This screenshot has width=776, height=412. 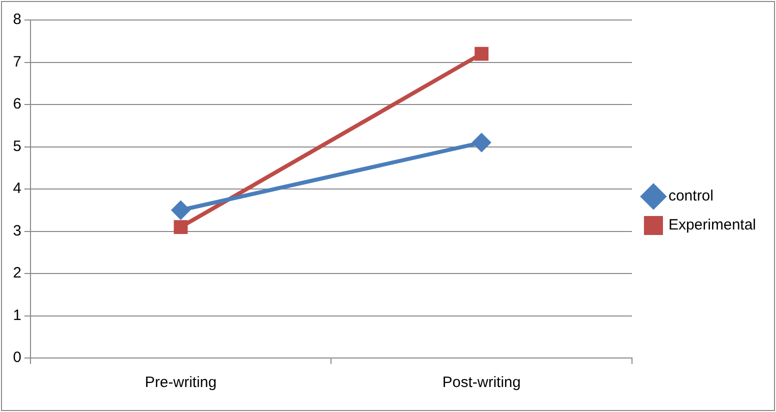 What do you see at coordinates (17, 61) in the screenshot?
I see `y-tick-label: 7` at bounding box center [17, 61].